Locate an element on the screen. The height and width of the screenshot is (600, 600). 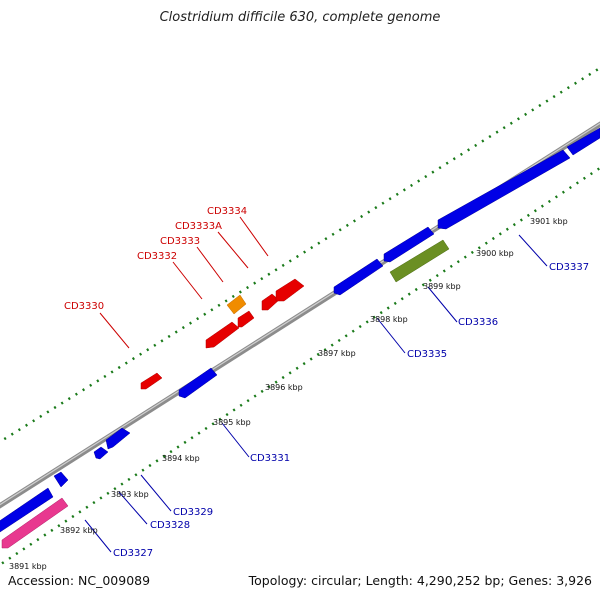
scale-label: 3896 kbp is located at coordinates (284, 387).